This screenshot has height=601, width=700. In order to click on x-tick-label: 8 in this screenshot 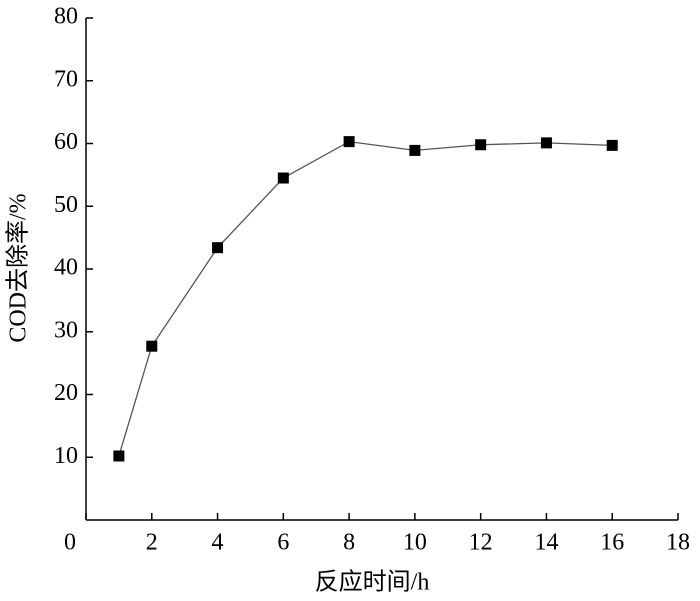, I will do `click(349, 543)`.